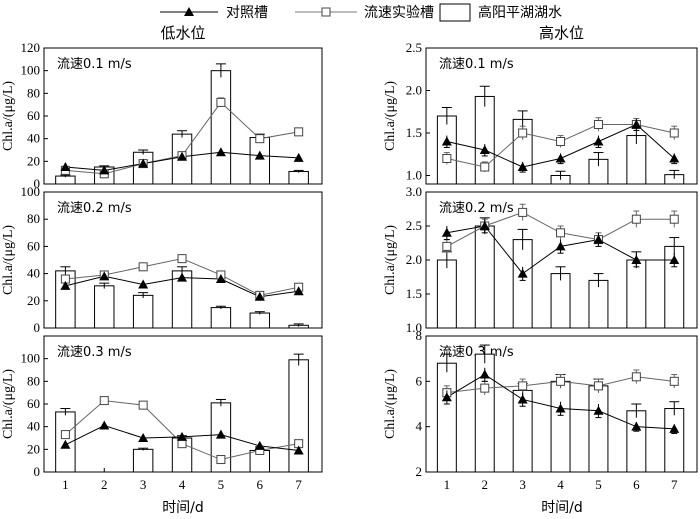 The image size is (700, 519). Describe the element at coordinates (476, 352) in the screenshot. I see `flow-speed-annotation: 流速0.3 m/s` at that location.